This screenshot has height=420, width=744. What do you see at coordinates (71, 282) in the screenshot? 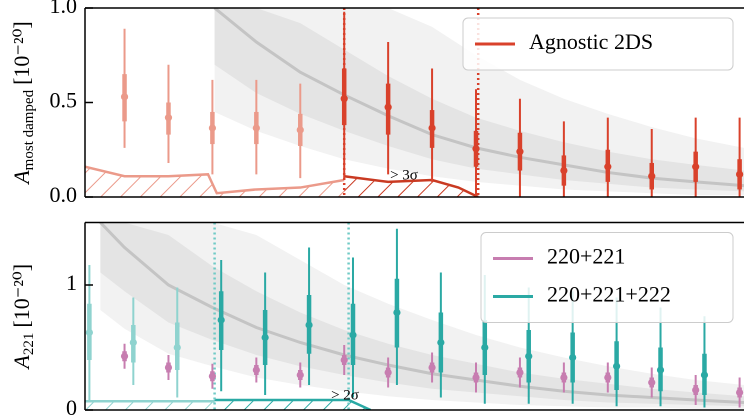
I see `y-tick-label: 1` at bounding box center [71, 282].